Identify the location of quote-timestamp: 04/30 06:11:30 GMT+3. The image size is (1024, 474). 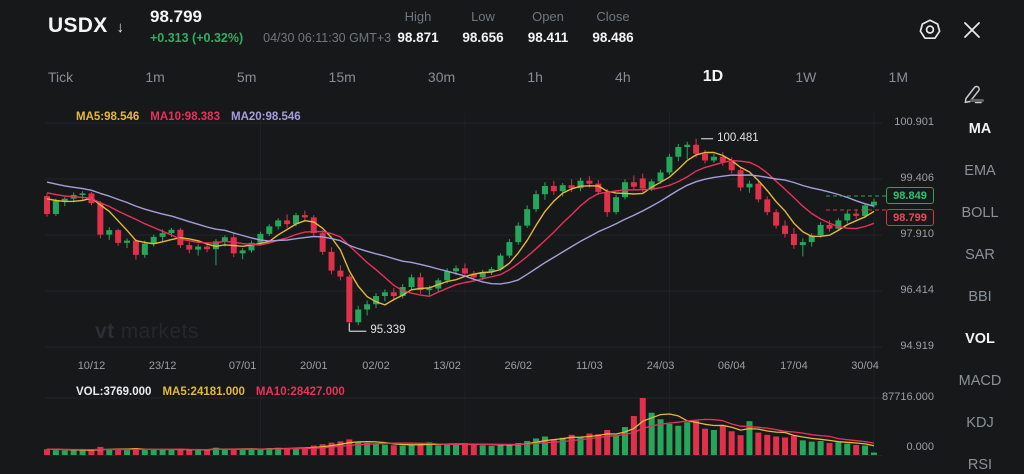
(327, 38).